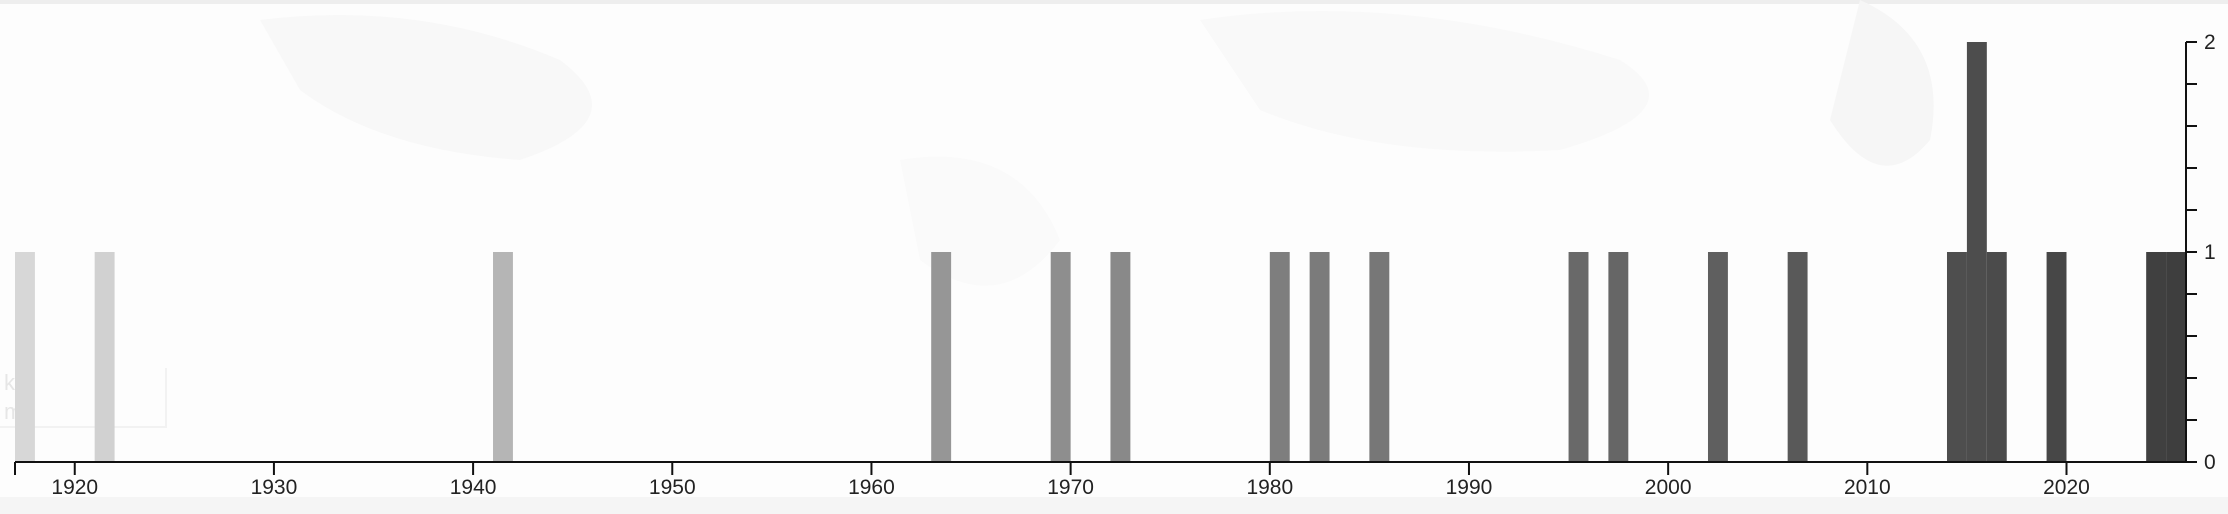 This screenshot has width=2228, height=514. Describe the element at coordinates (2210, 42) in the screenshot. I see `y-tick-label-2: 2` at that location.